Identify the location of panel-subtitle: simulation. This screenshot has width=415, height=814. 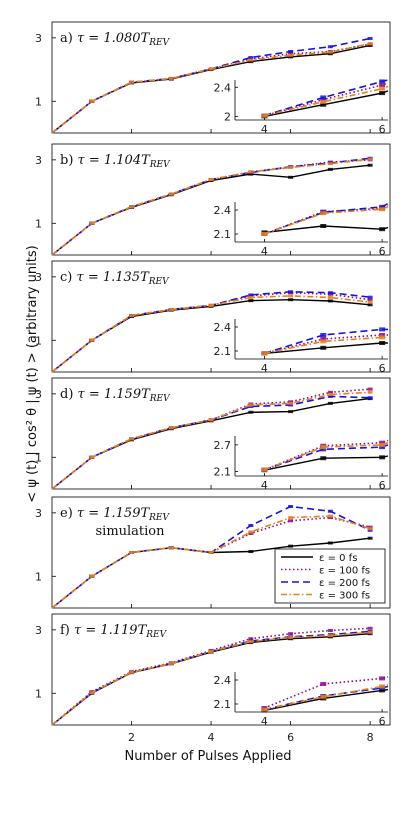
(130, 531).